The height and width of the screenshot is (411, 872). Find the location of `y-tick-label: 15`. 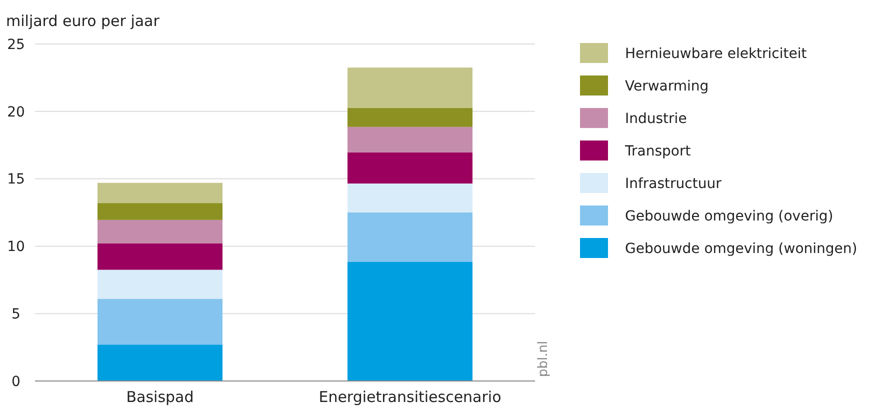

y-tick-label: 15 is located at coordinates (16, 180).